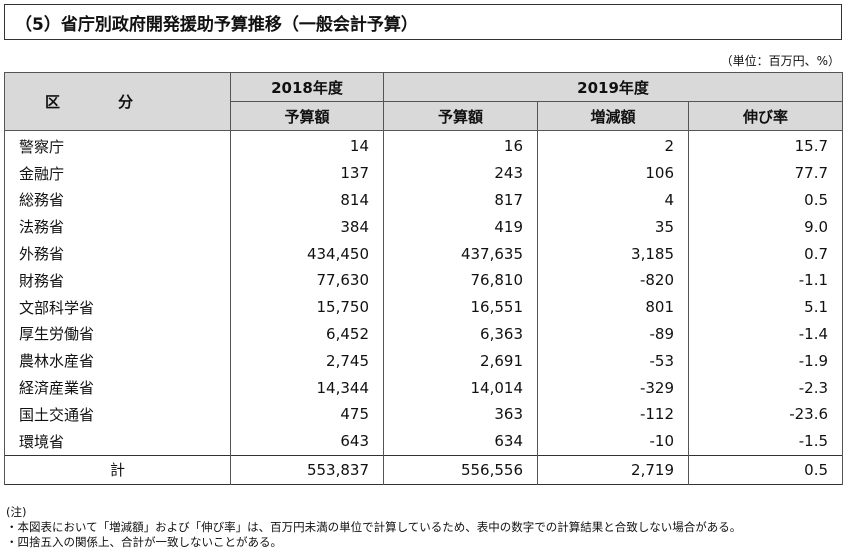 The width and height of the screenshot is (848, 553). What do you see at coordinates (613, 280) in the screenshot?
I see `change: -820` at bounding box center [613, 280].